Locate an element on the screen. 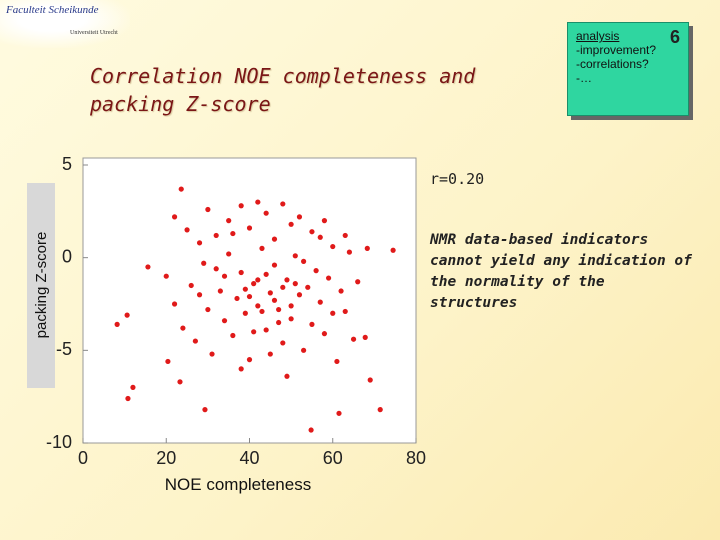  faculty: Faculteit Scheikunde is located at coordinates (52, 10).